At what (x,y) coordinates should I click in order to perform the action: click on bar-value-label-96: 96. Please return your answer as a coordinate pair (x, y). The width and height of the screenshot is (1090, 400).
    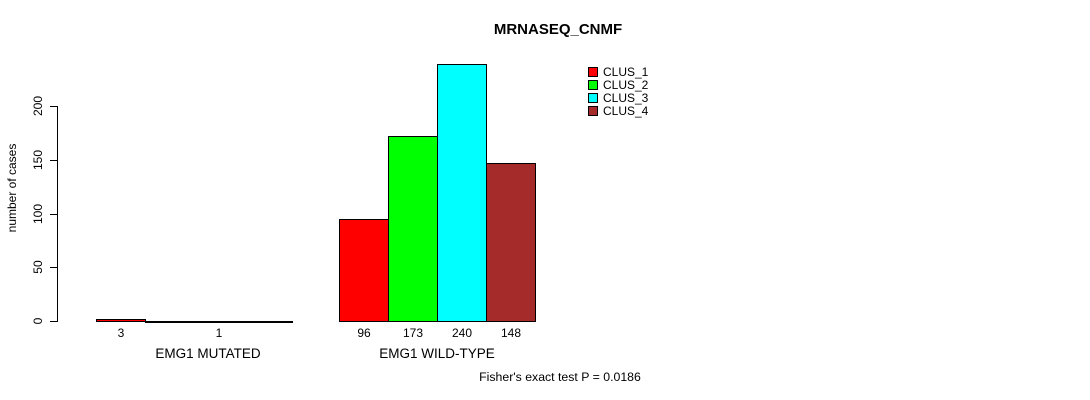
    Looking at the image, I should click on (364, 333).